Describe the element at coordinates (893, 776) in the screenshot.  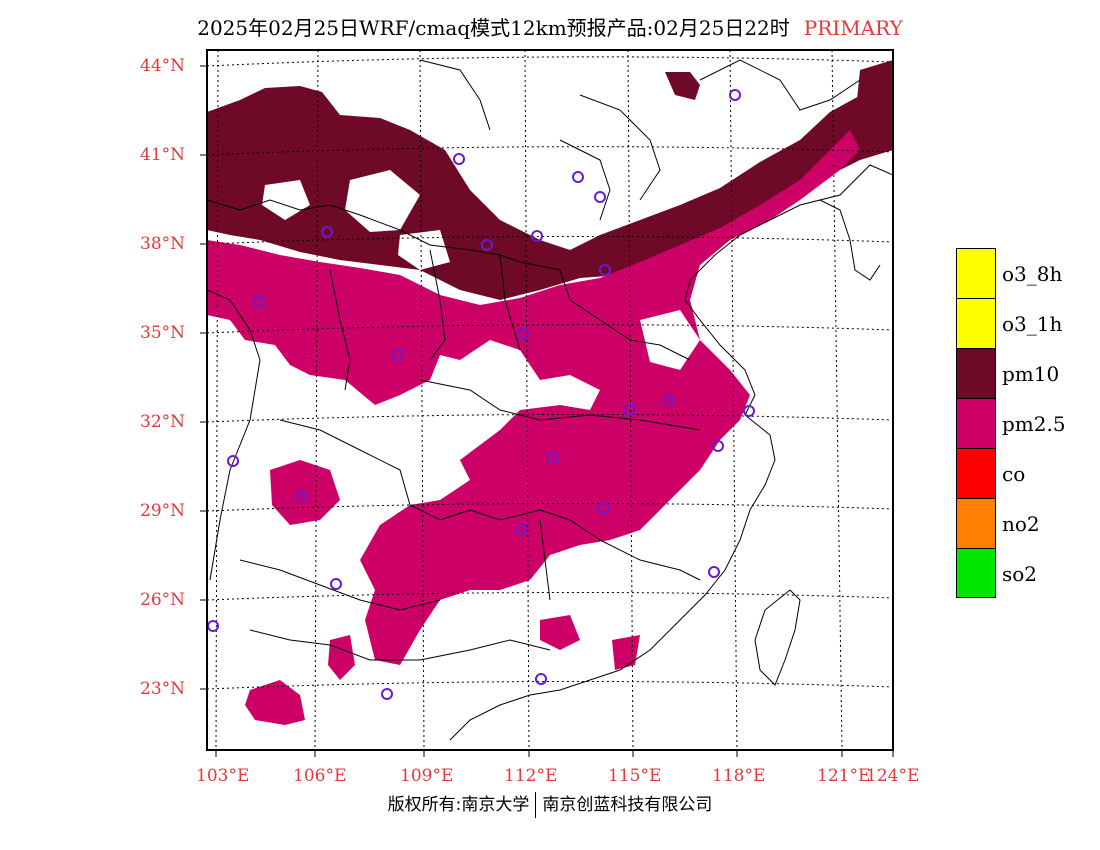
I see `lon-label-124: 124°E` at that location.